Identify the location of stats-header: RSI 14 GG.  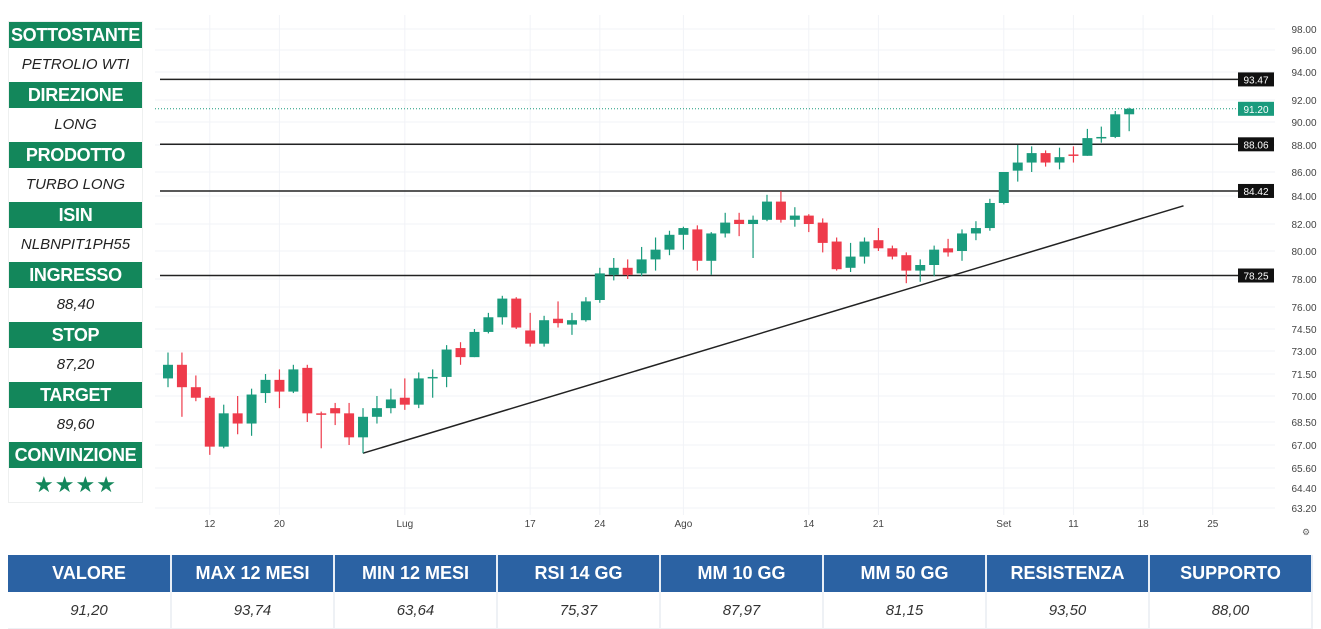
(579, 573).